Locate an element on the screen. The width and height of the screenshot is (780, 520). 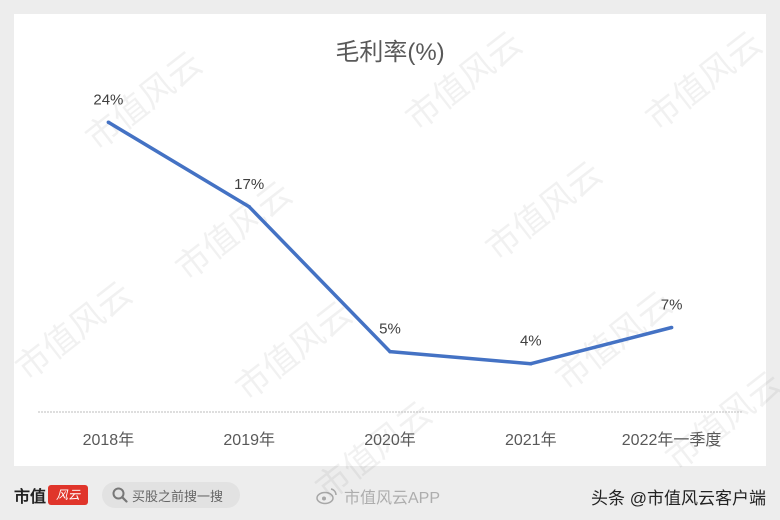
x-tick-label: 2018年 is located at coordinates (109, 440).